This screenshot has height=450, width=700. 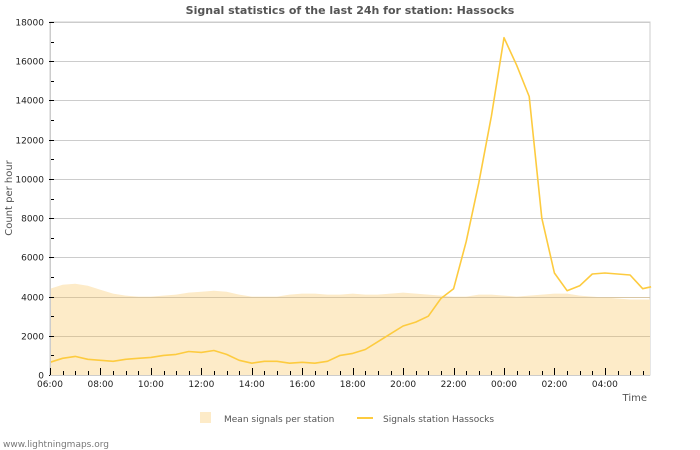 What do you see at coordinates (201, 385) in the screenshot?
I see `x-tick-label: 12:00` at bounding box center [201, 385].